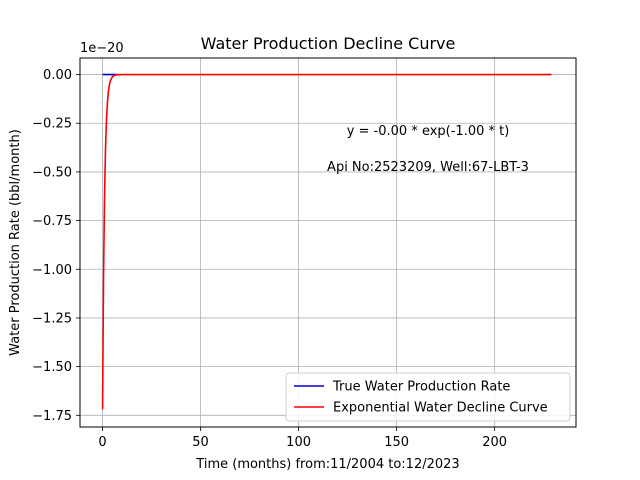 This screenshot has width=640, height=480. What do you see at coordinates (57, 75) in the screenshot?
I see `y-tick-label: 0.00` at bounding box center [57, 75].